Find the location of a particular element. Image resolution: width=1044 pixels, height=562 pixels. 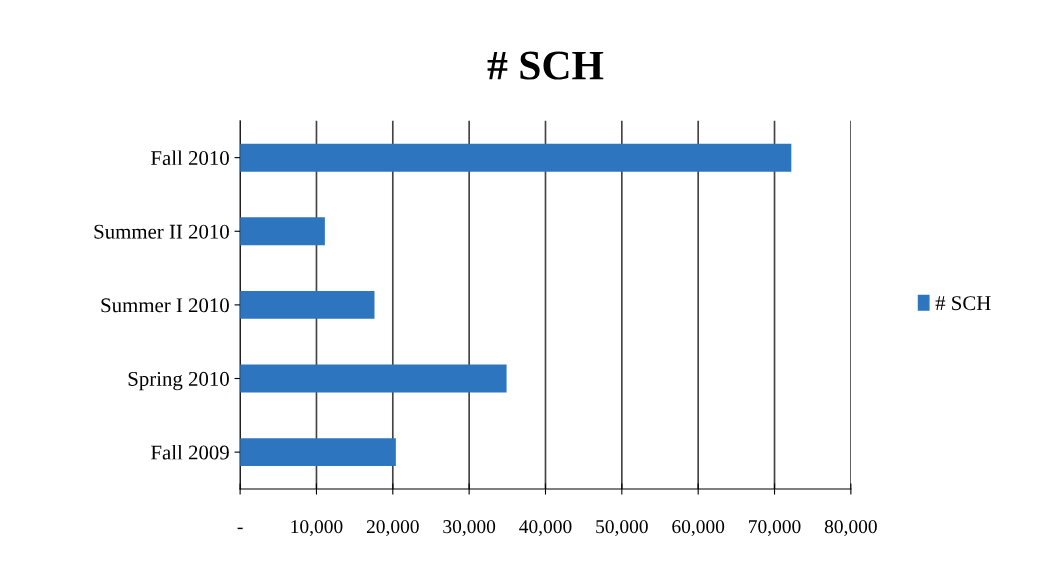

x-tick-label: - is located at coordinates (240, 528).